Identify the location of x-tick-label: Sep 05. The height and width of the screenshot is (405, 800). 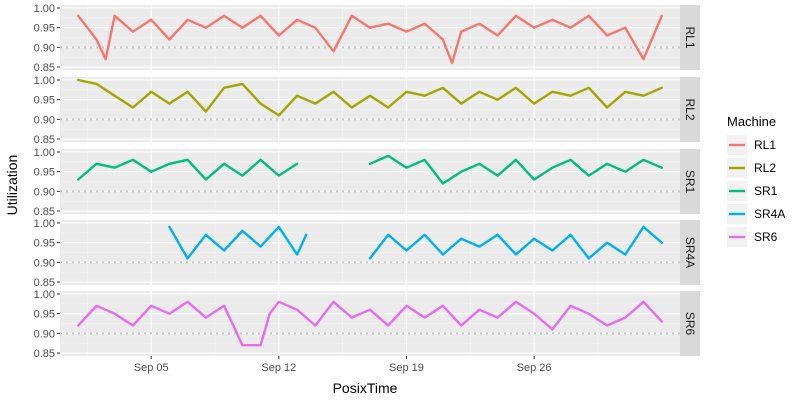
(151, 368).